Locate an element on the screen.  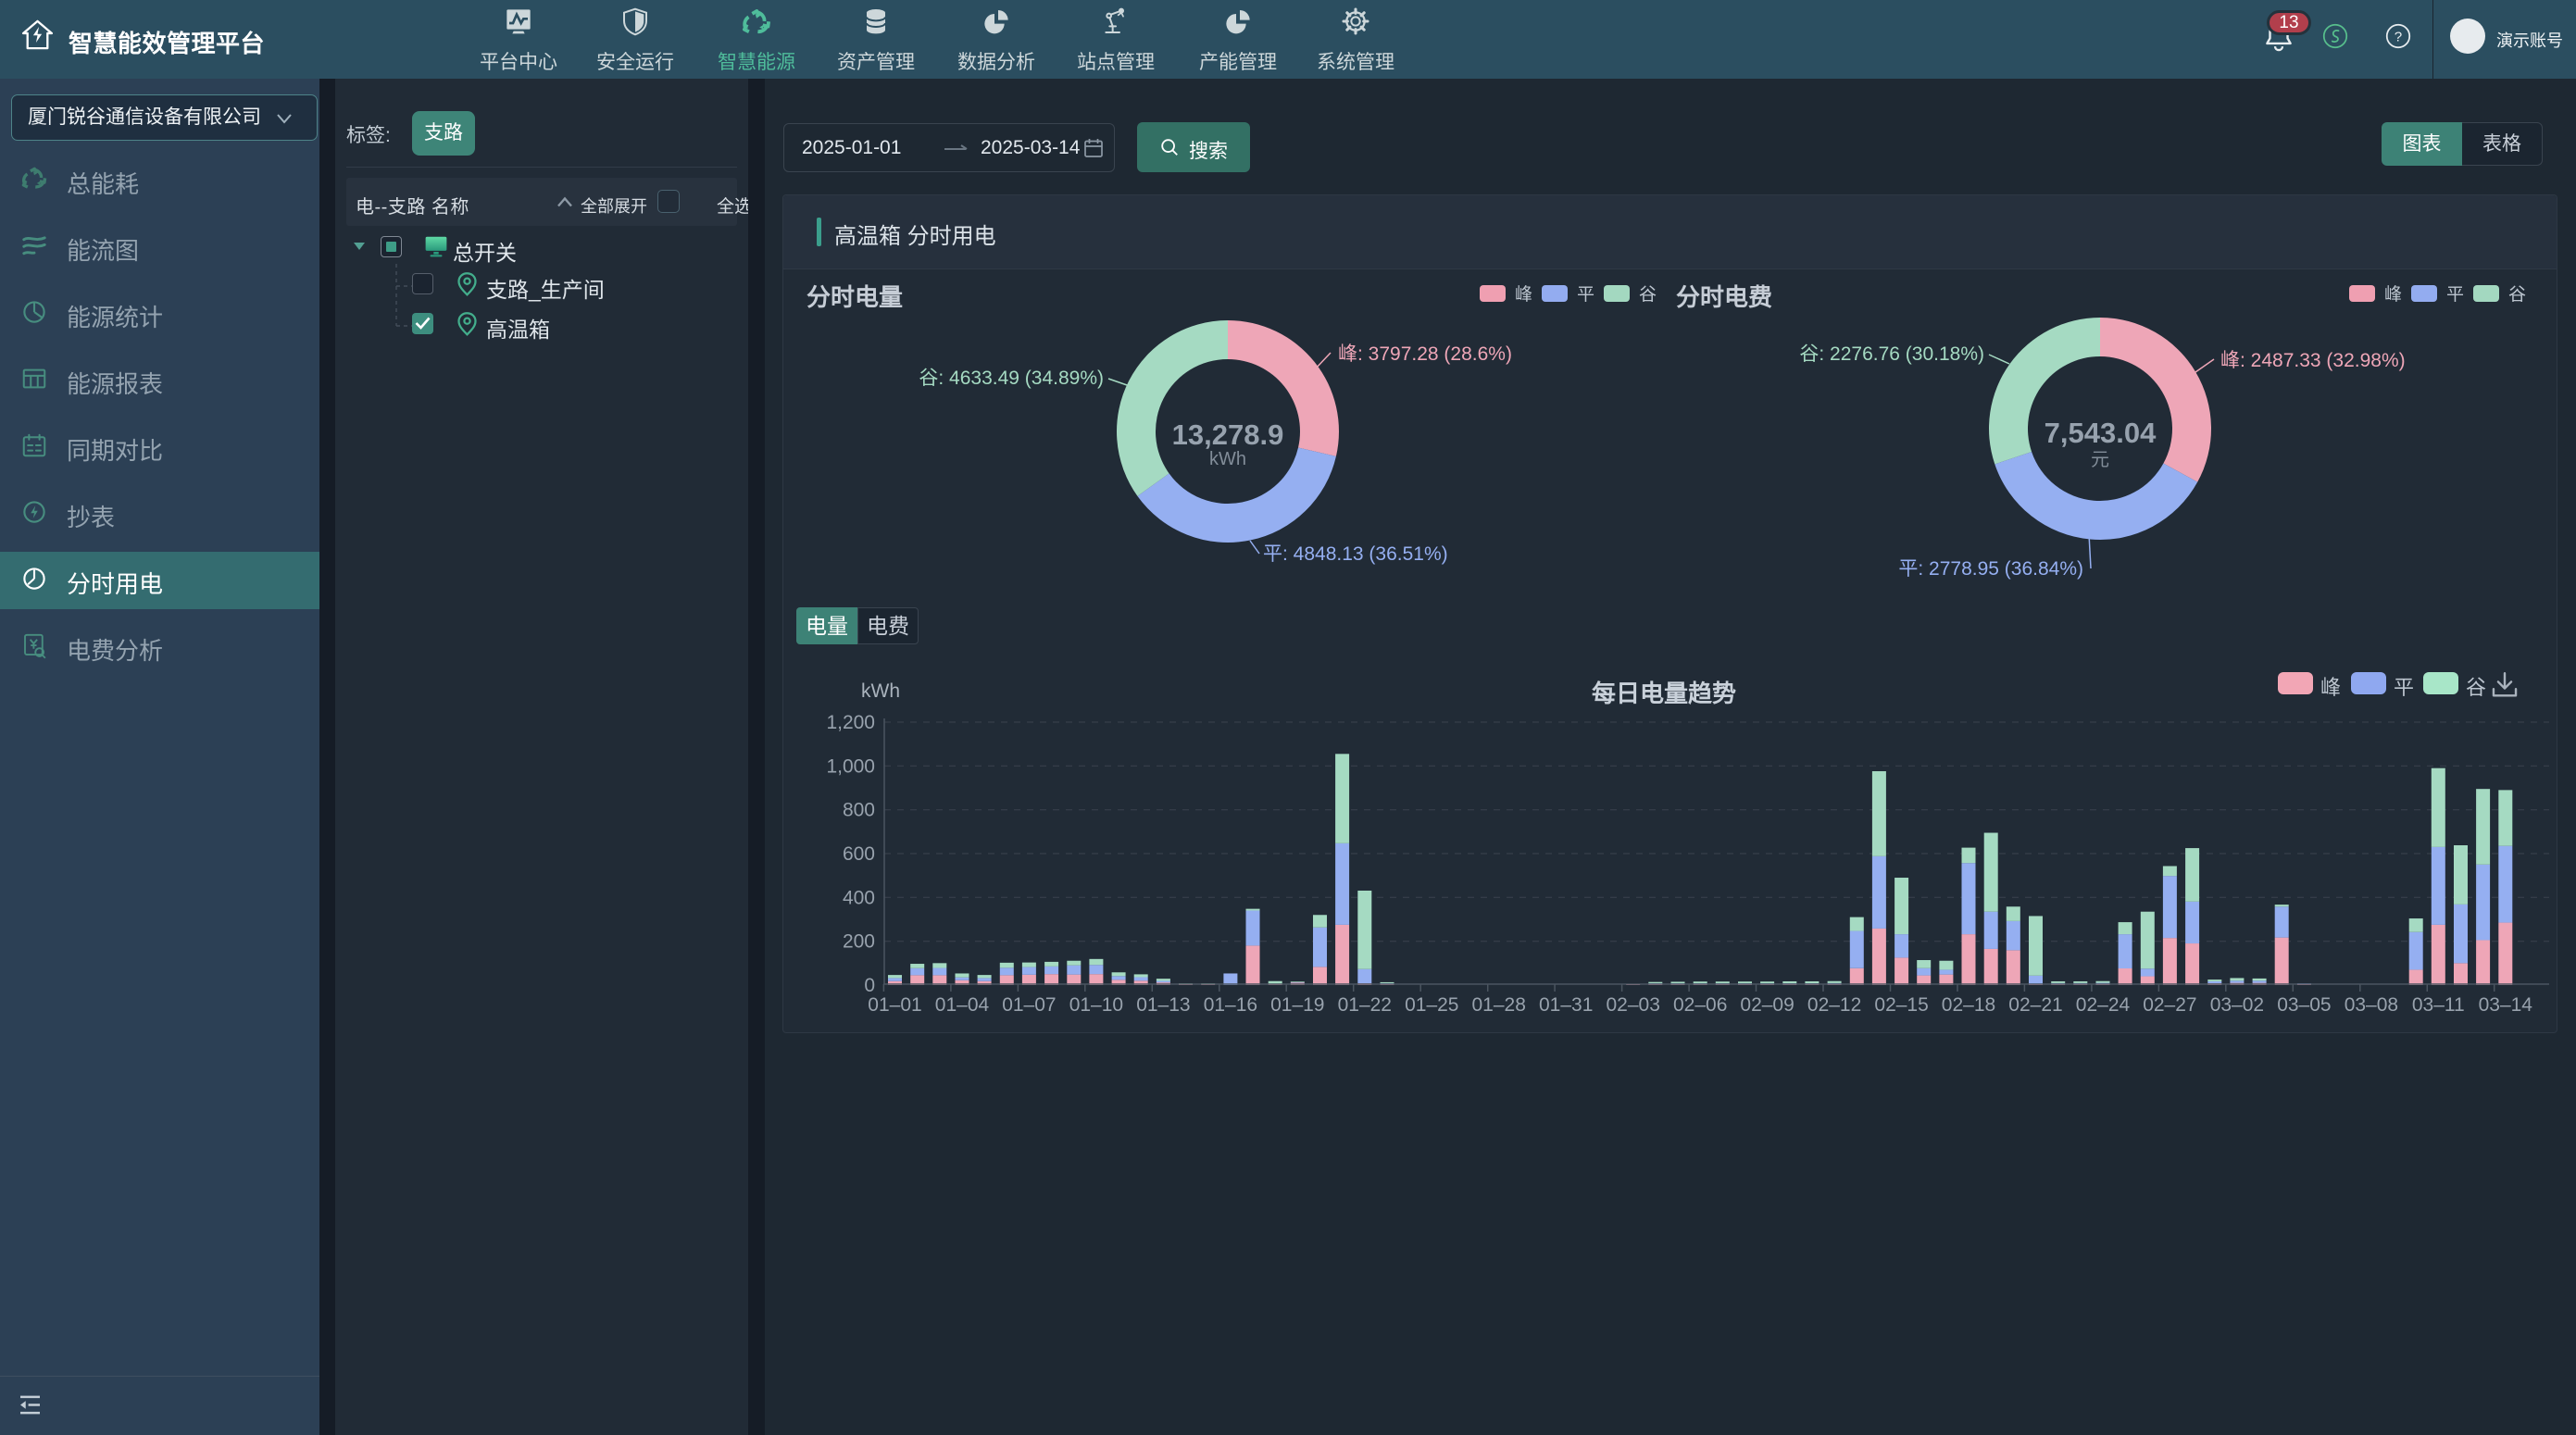
svg-text: 01–16 is located at coordinates (1230, 1005).